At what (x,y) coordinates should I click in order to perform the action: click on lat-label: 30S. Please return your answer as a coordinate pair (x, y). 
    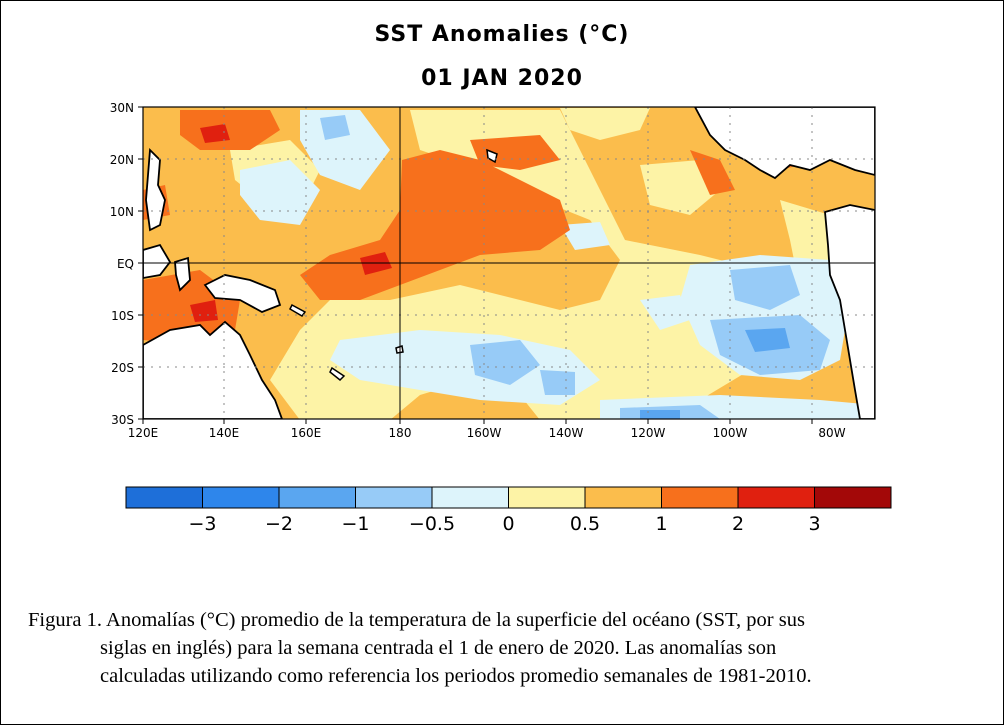
    Looking at the image, I should click on (122, 420).